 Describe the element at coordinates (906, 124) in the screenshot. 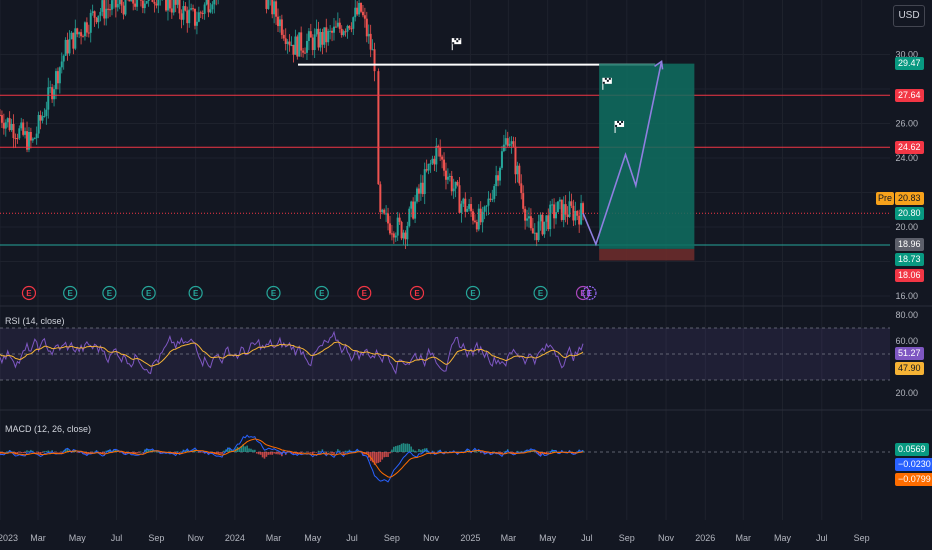

I see `y-tick-label: 26.00` at that location.